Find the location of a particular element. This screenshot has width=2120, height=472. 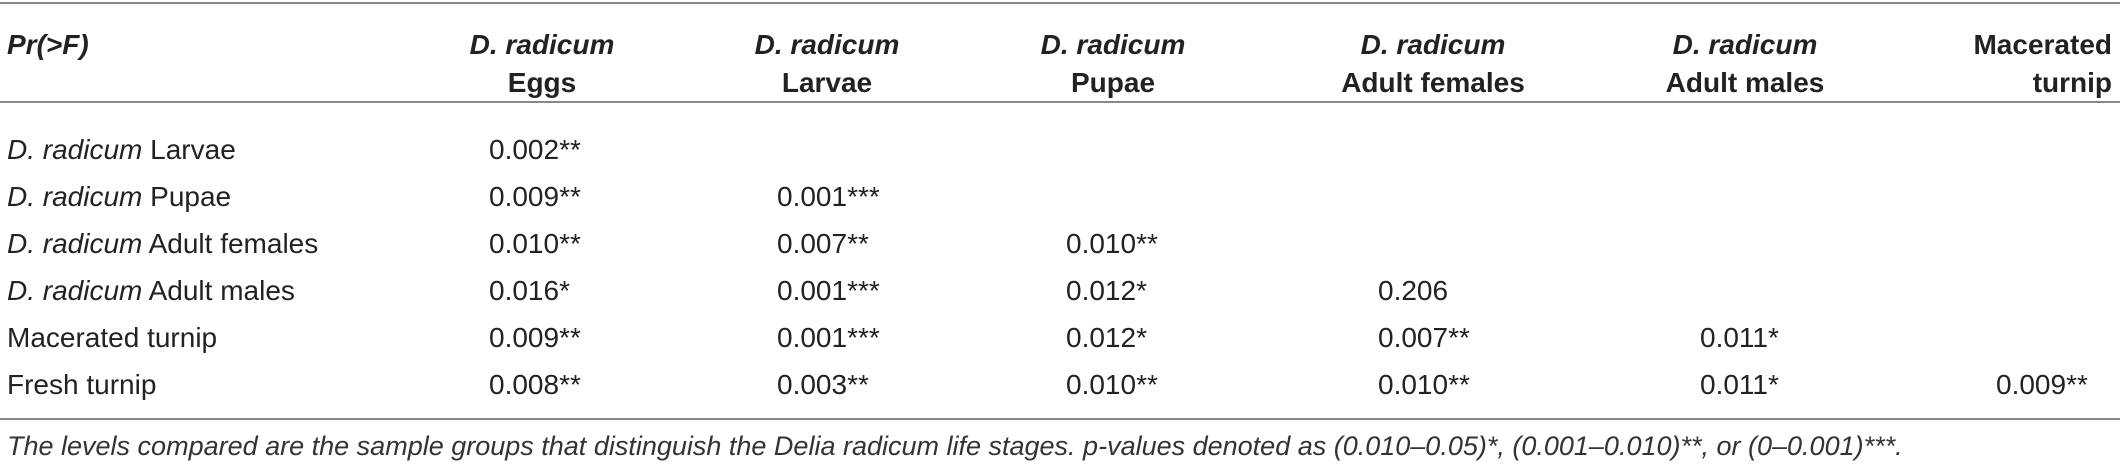

col-header-label: Adult males is located at coordinates (1745, 82).